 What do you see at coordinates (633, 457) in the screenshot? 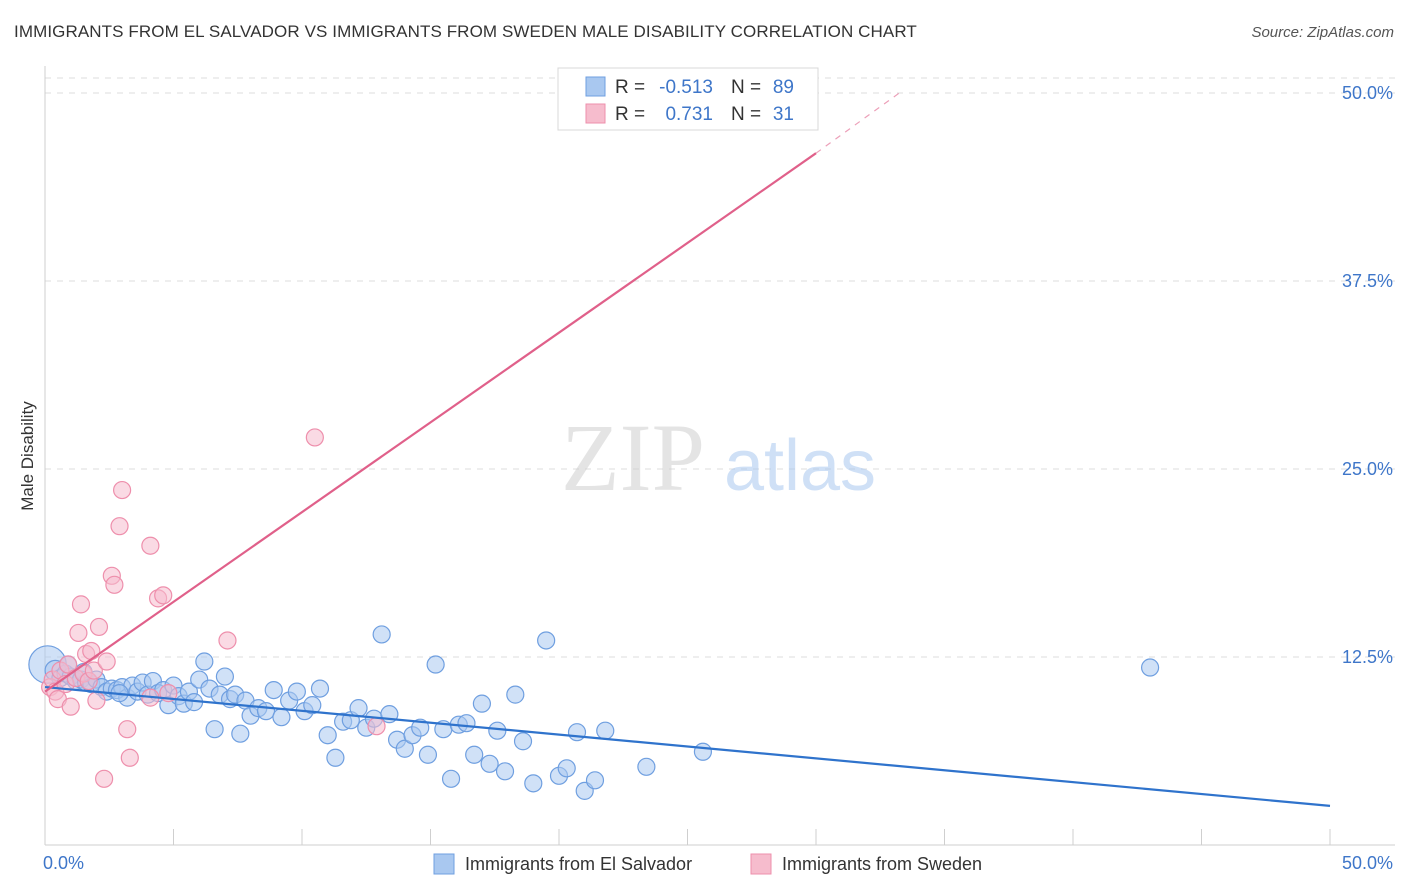
I see `watermark-zip: ZIP` at bounding box center [633, 457].